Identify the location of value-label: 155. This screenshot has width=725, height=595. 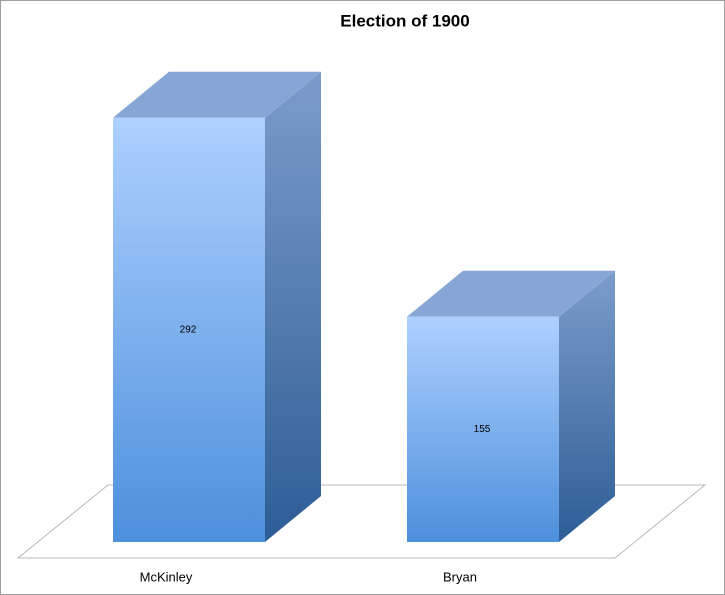
(482, 429).